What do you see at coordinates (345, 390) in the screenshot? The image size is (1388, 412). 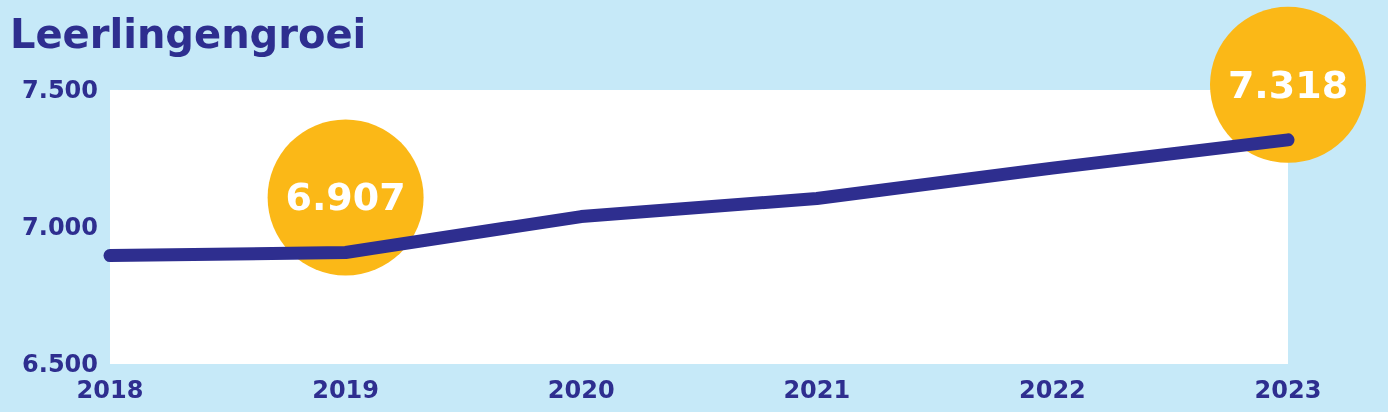 I see `x-tick-label: 2019` at bounding box center [345, 390].